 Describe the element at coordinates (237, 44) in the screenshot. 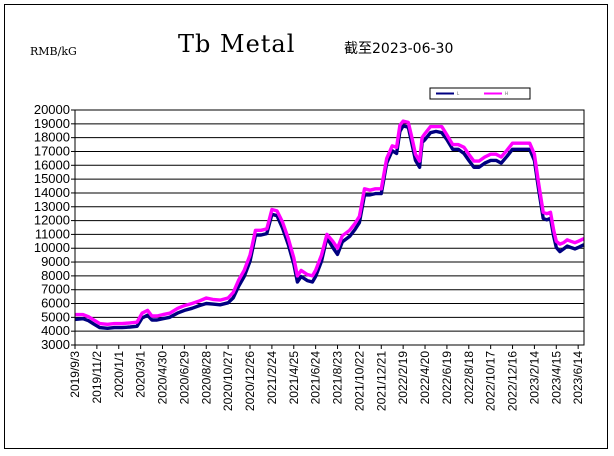

I see `chart-title: Tb Metal` at that location.